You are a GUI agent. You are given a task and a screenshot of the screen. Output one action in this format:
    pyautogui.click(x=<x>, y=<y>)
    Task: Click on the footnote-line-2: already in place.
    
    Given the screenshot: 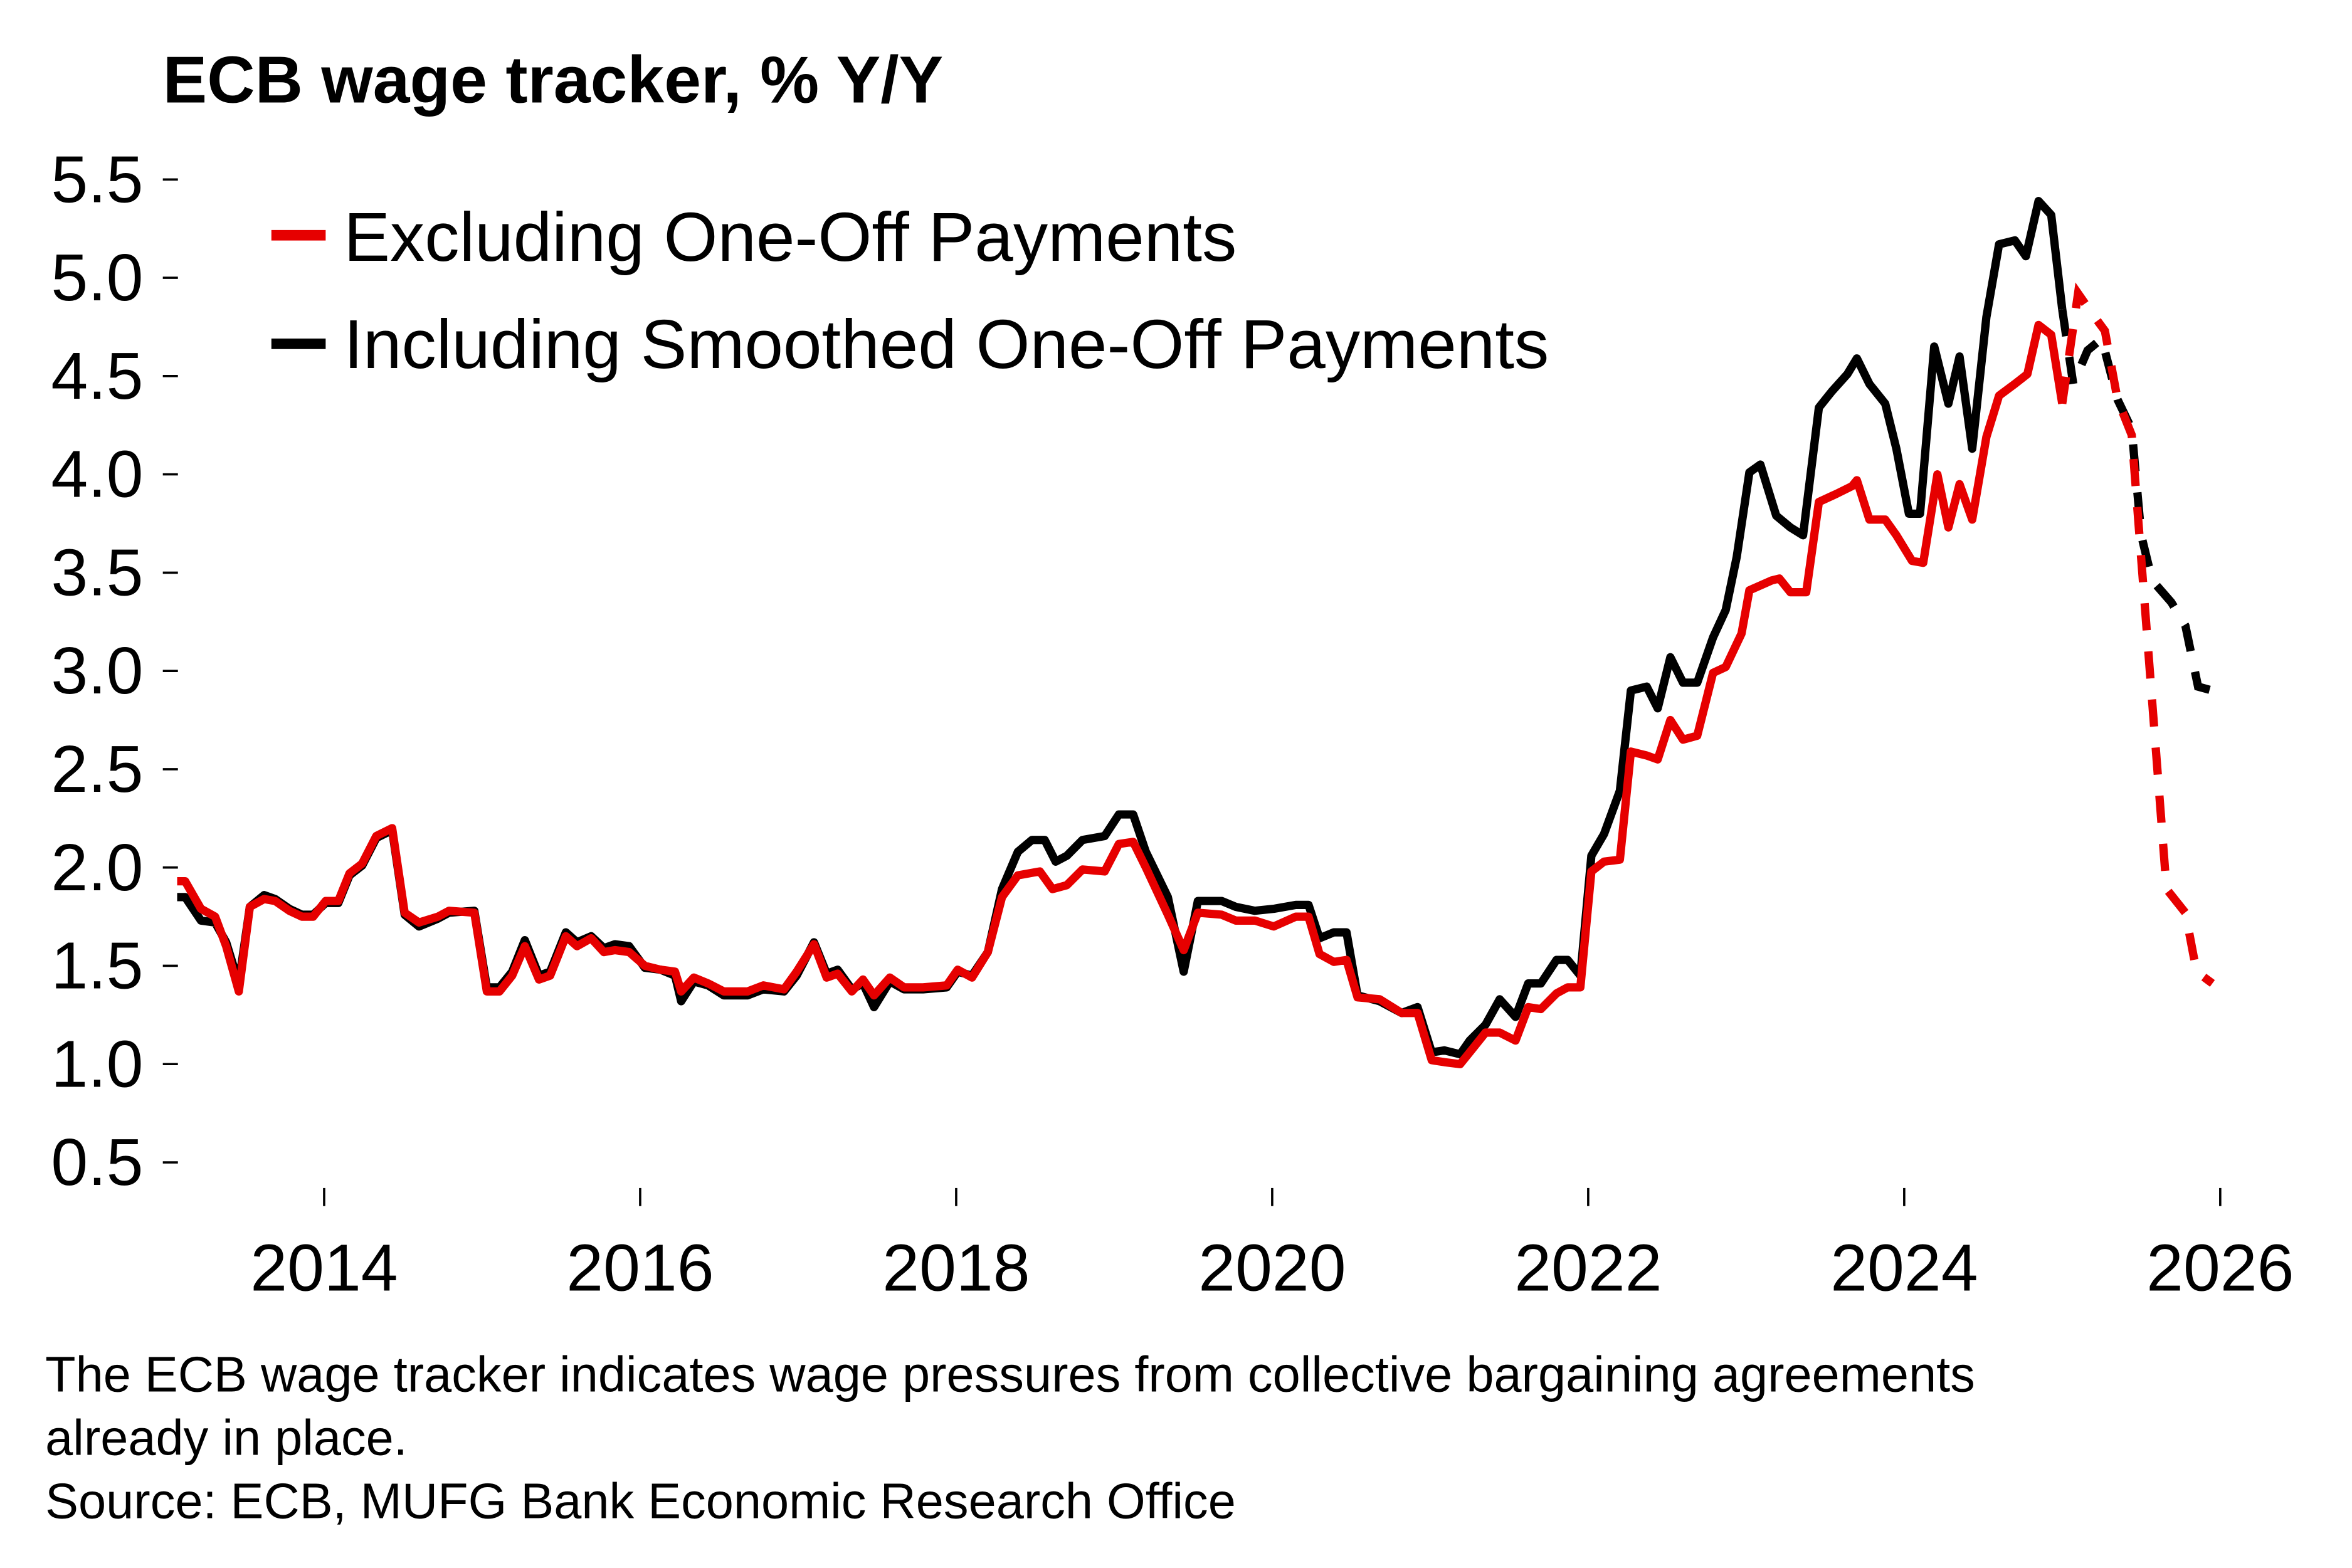 What is the action you would take?
    pyautogui.click(x=226, y=1437)
    